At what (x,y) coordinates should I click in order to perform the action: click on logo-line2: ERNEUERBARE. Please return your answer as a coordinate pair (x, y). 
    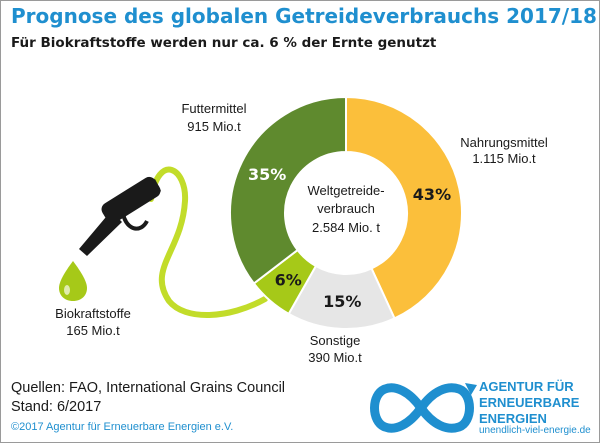
    Looking at the image, I should click on (529, 402).